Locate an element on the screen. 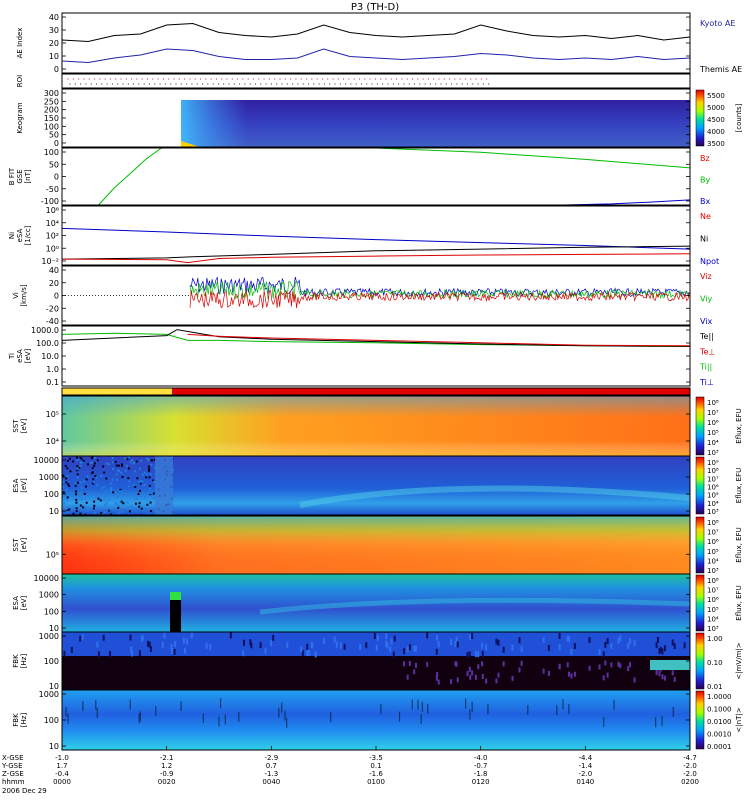 This screenshot has width=750, height=800. panel-frame is located at coordinates (376, 356).